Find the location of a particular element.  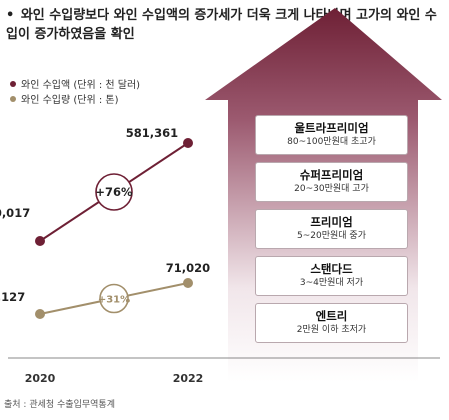

tier-card-premium: 프리미엄 5~20만원대 중가 is located at coordinates (331, 229).